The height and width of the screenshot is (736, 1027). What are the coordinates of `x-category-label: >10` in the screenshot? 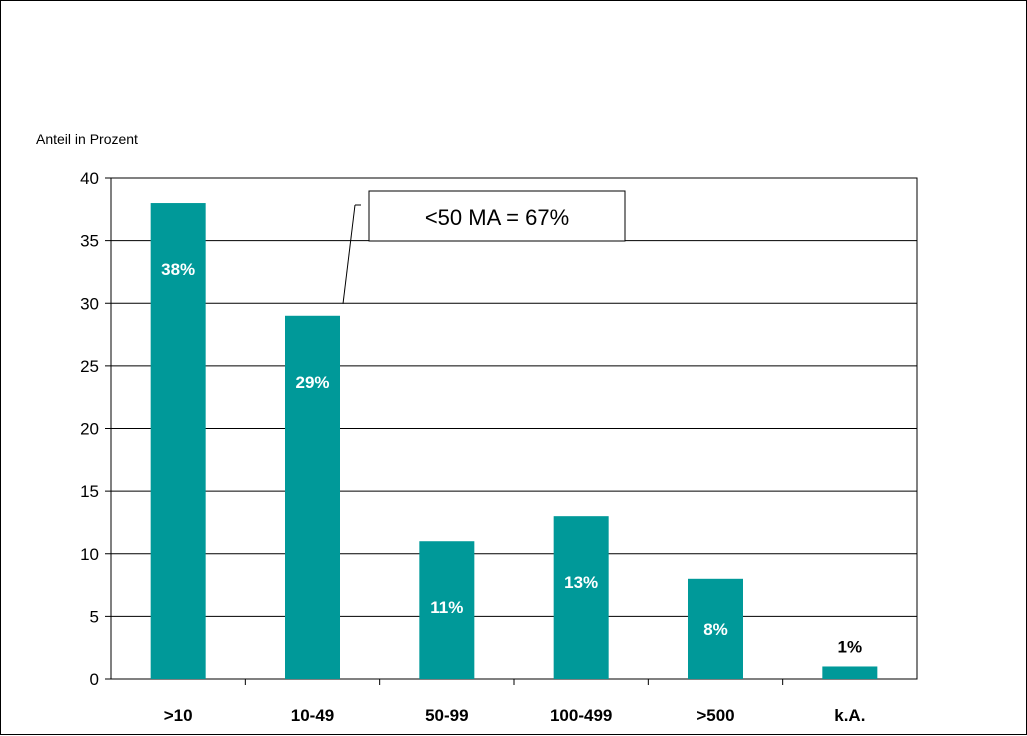 It's located at (178, 715).